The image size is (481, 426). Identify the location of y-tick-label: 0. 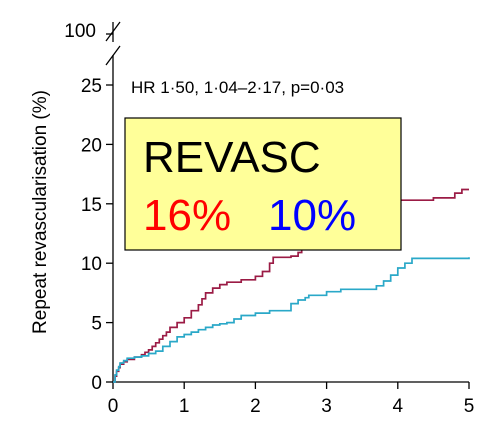
(96, 383).